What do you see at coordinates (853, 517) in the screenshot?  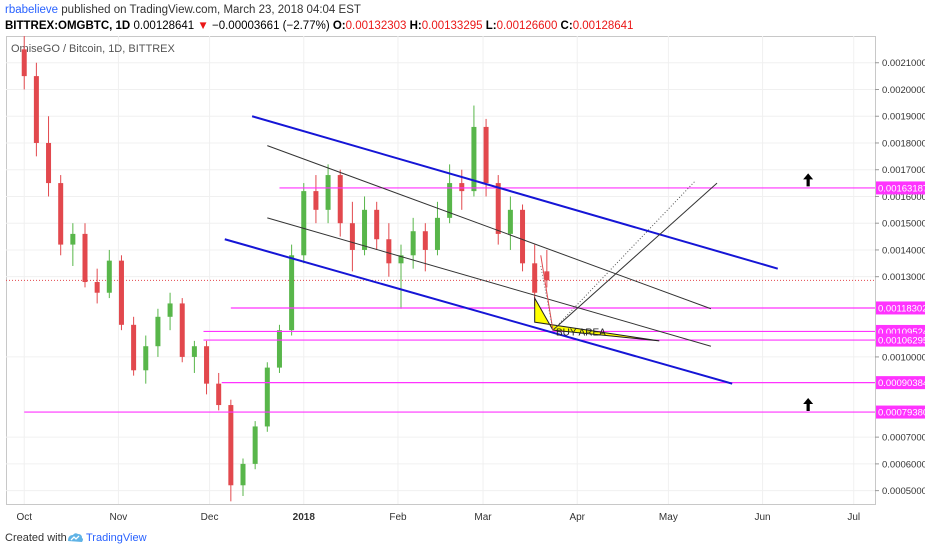 I see `x-tick-label: Jul` at bounding box center [853, 517].